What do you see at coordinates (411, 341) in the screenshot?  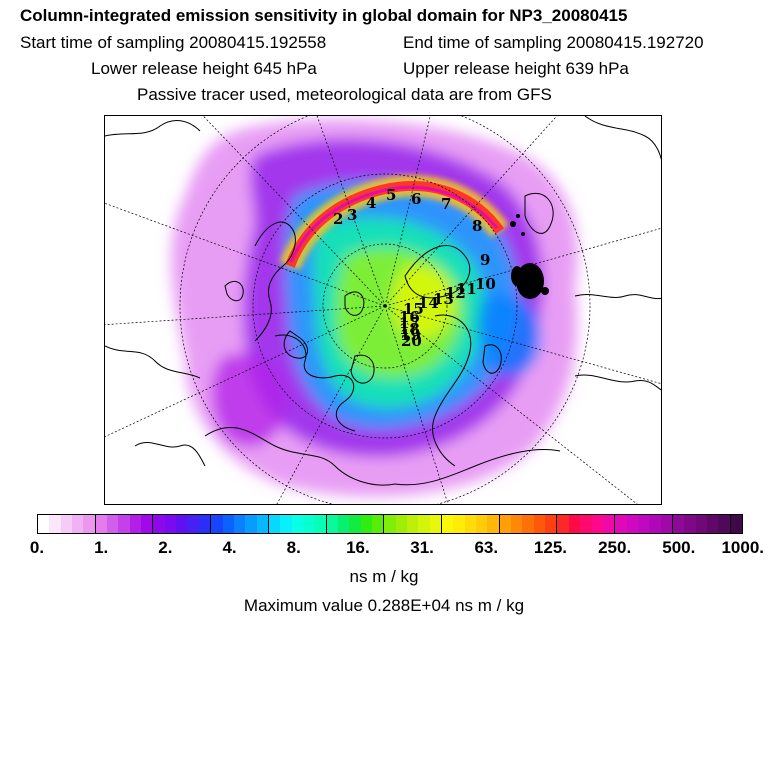 I see `trajectory-label: 20` at bounding box center [411, 341].